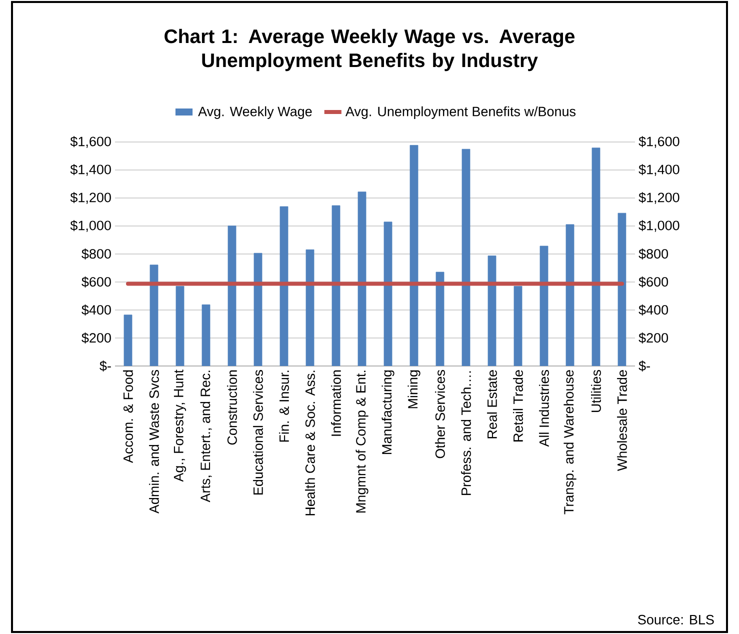  I want to click on y2-tick-label: $800, so click(653, 254).